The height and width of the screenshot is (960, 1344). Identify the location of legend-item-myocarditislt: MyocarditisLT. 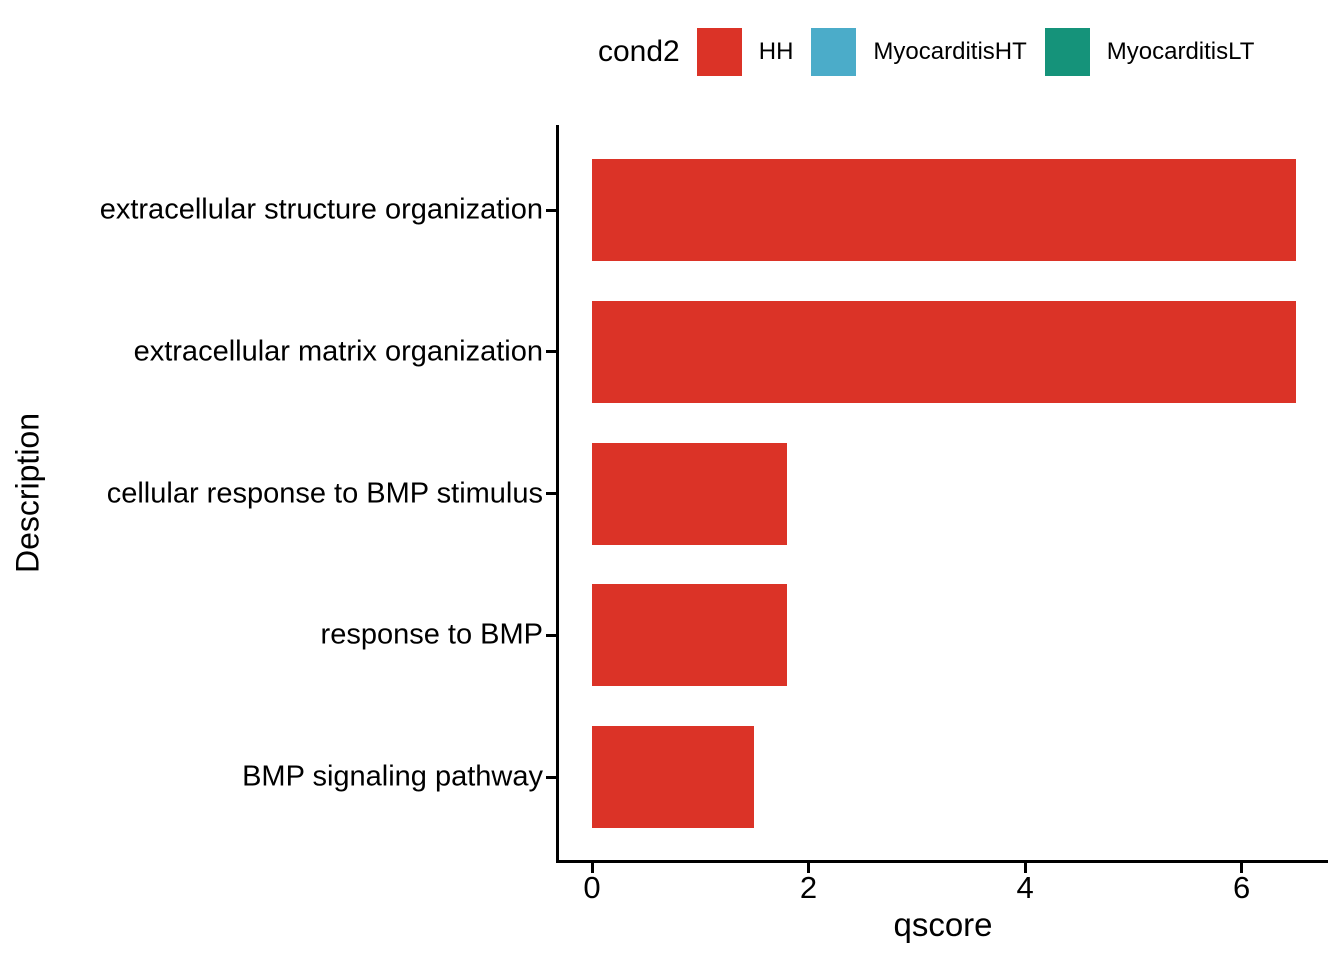
(1149, 52).